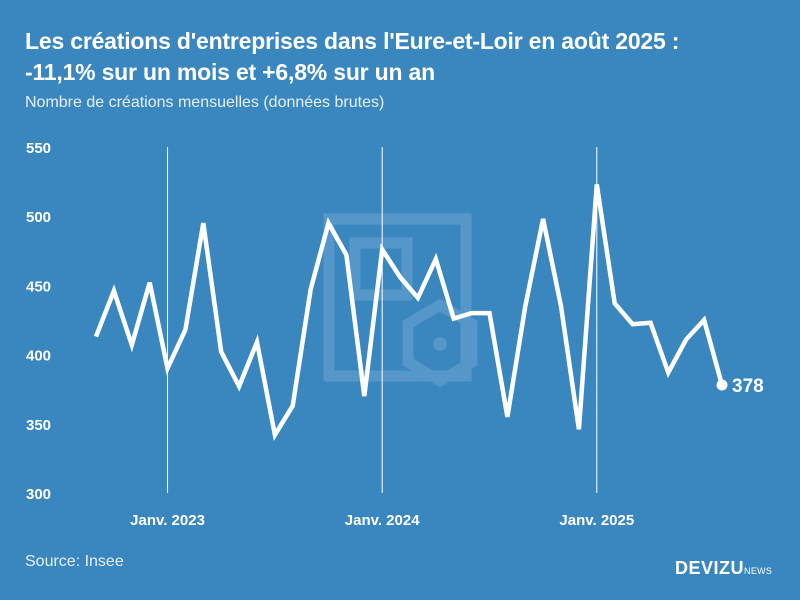  I want to click on brand-logo: DEVIZUNEWS, so click(723, 568).